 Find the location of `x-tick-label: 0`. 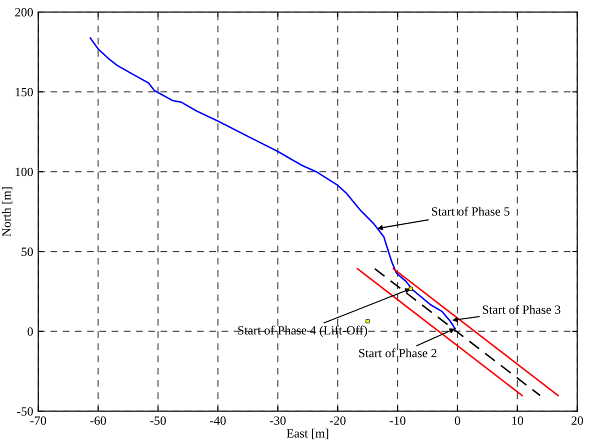

x-tick-label: 0 is located at coordinates (457, 420).